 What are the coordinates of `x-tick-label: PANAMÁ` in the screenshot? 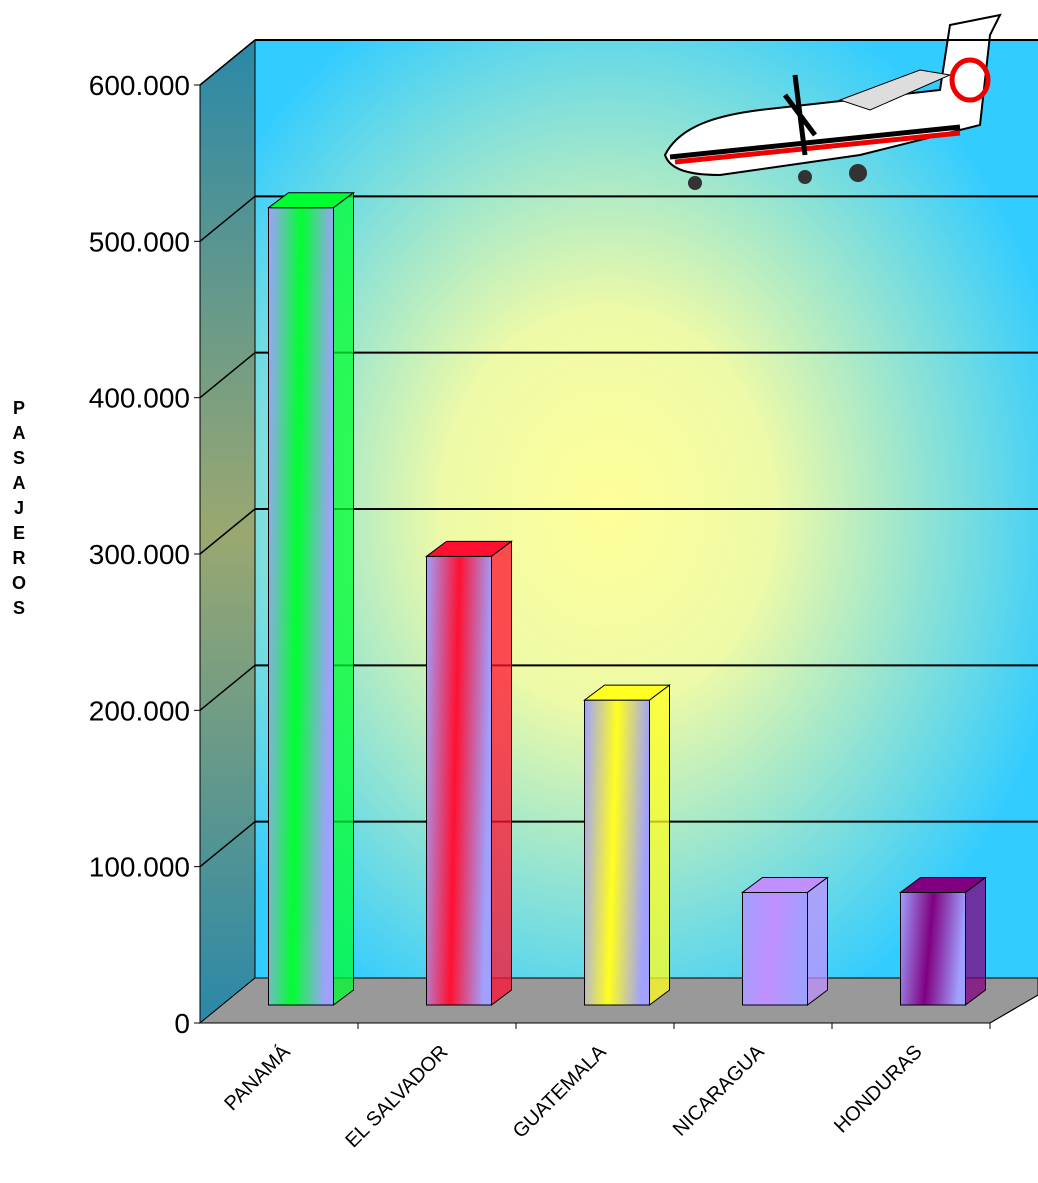 It's located at (257, 1077).